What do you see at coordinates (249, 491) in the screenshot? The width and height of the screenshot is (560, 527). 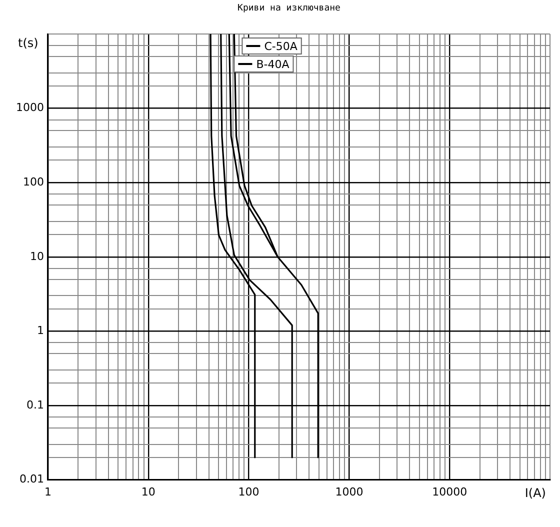 I see `x-tick-label: 100` at bounding box center [249, 491].